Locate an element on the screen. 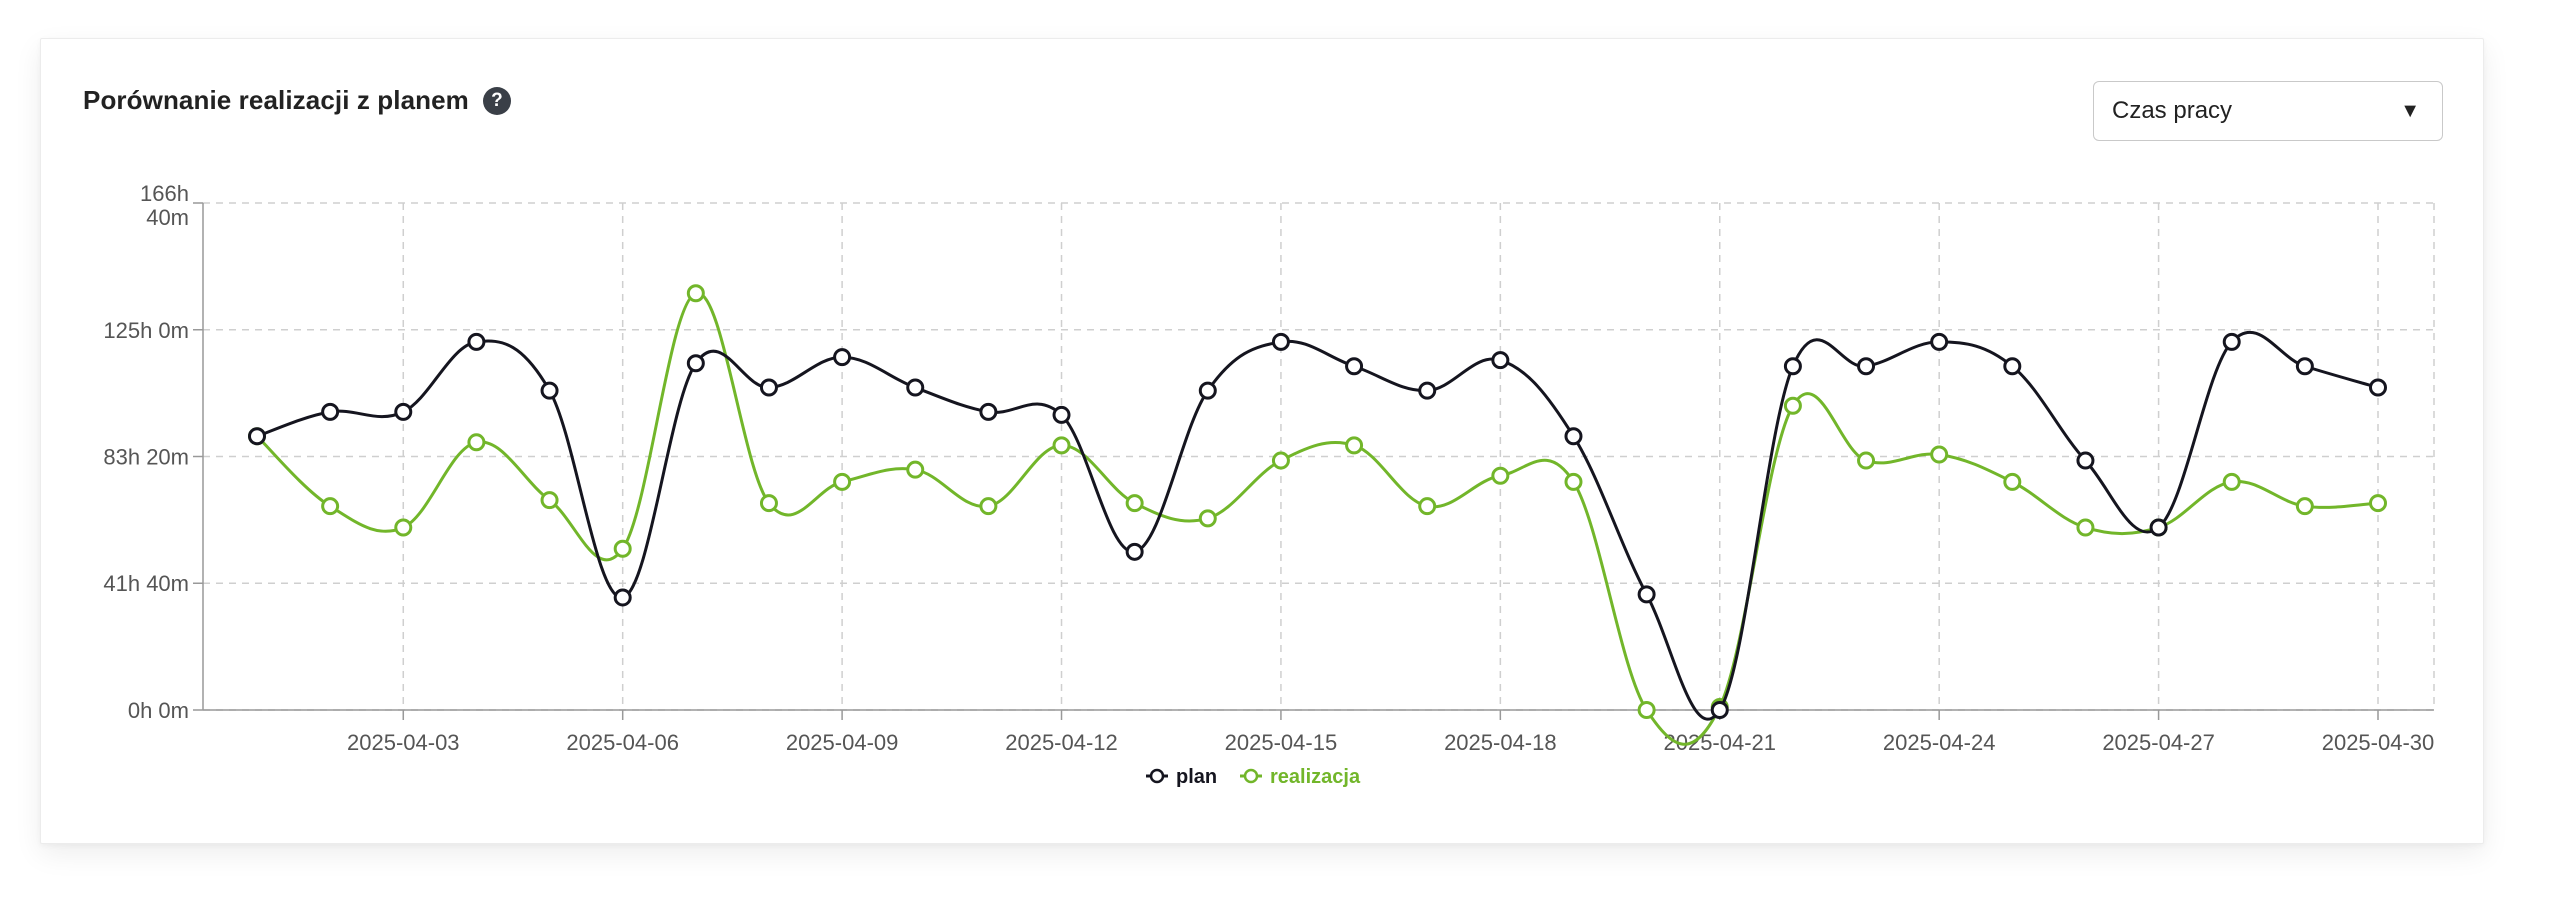 This screenshot has height=919, width=2560. legend-item-plan: plan is located at coordinates (1181, 777).